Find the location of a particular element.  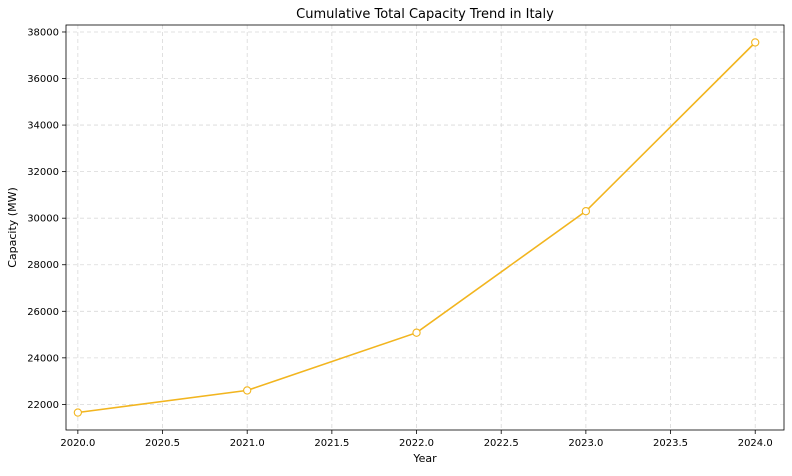

y-tick-label: 36000 is located at coordinates (43, 79).